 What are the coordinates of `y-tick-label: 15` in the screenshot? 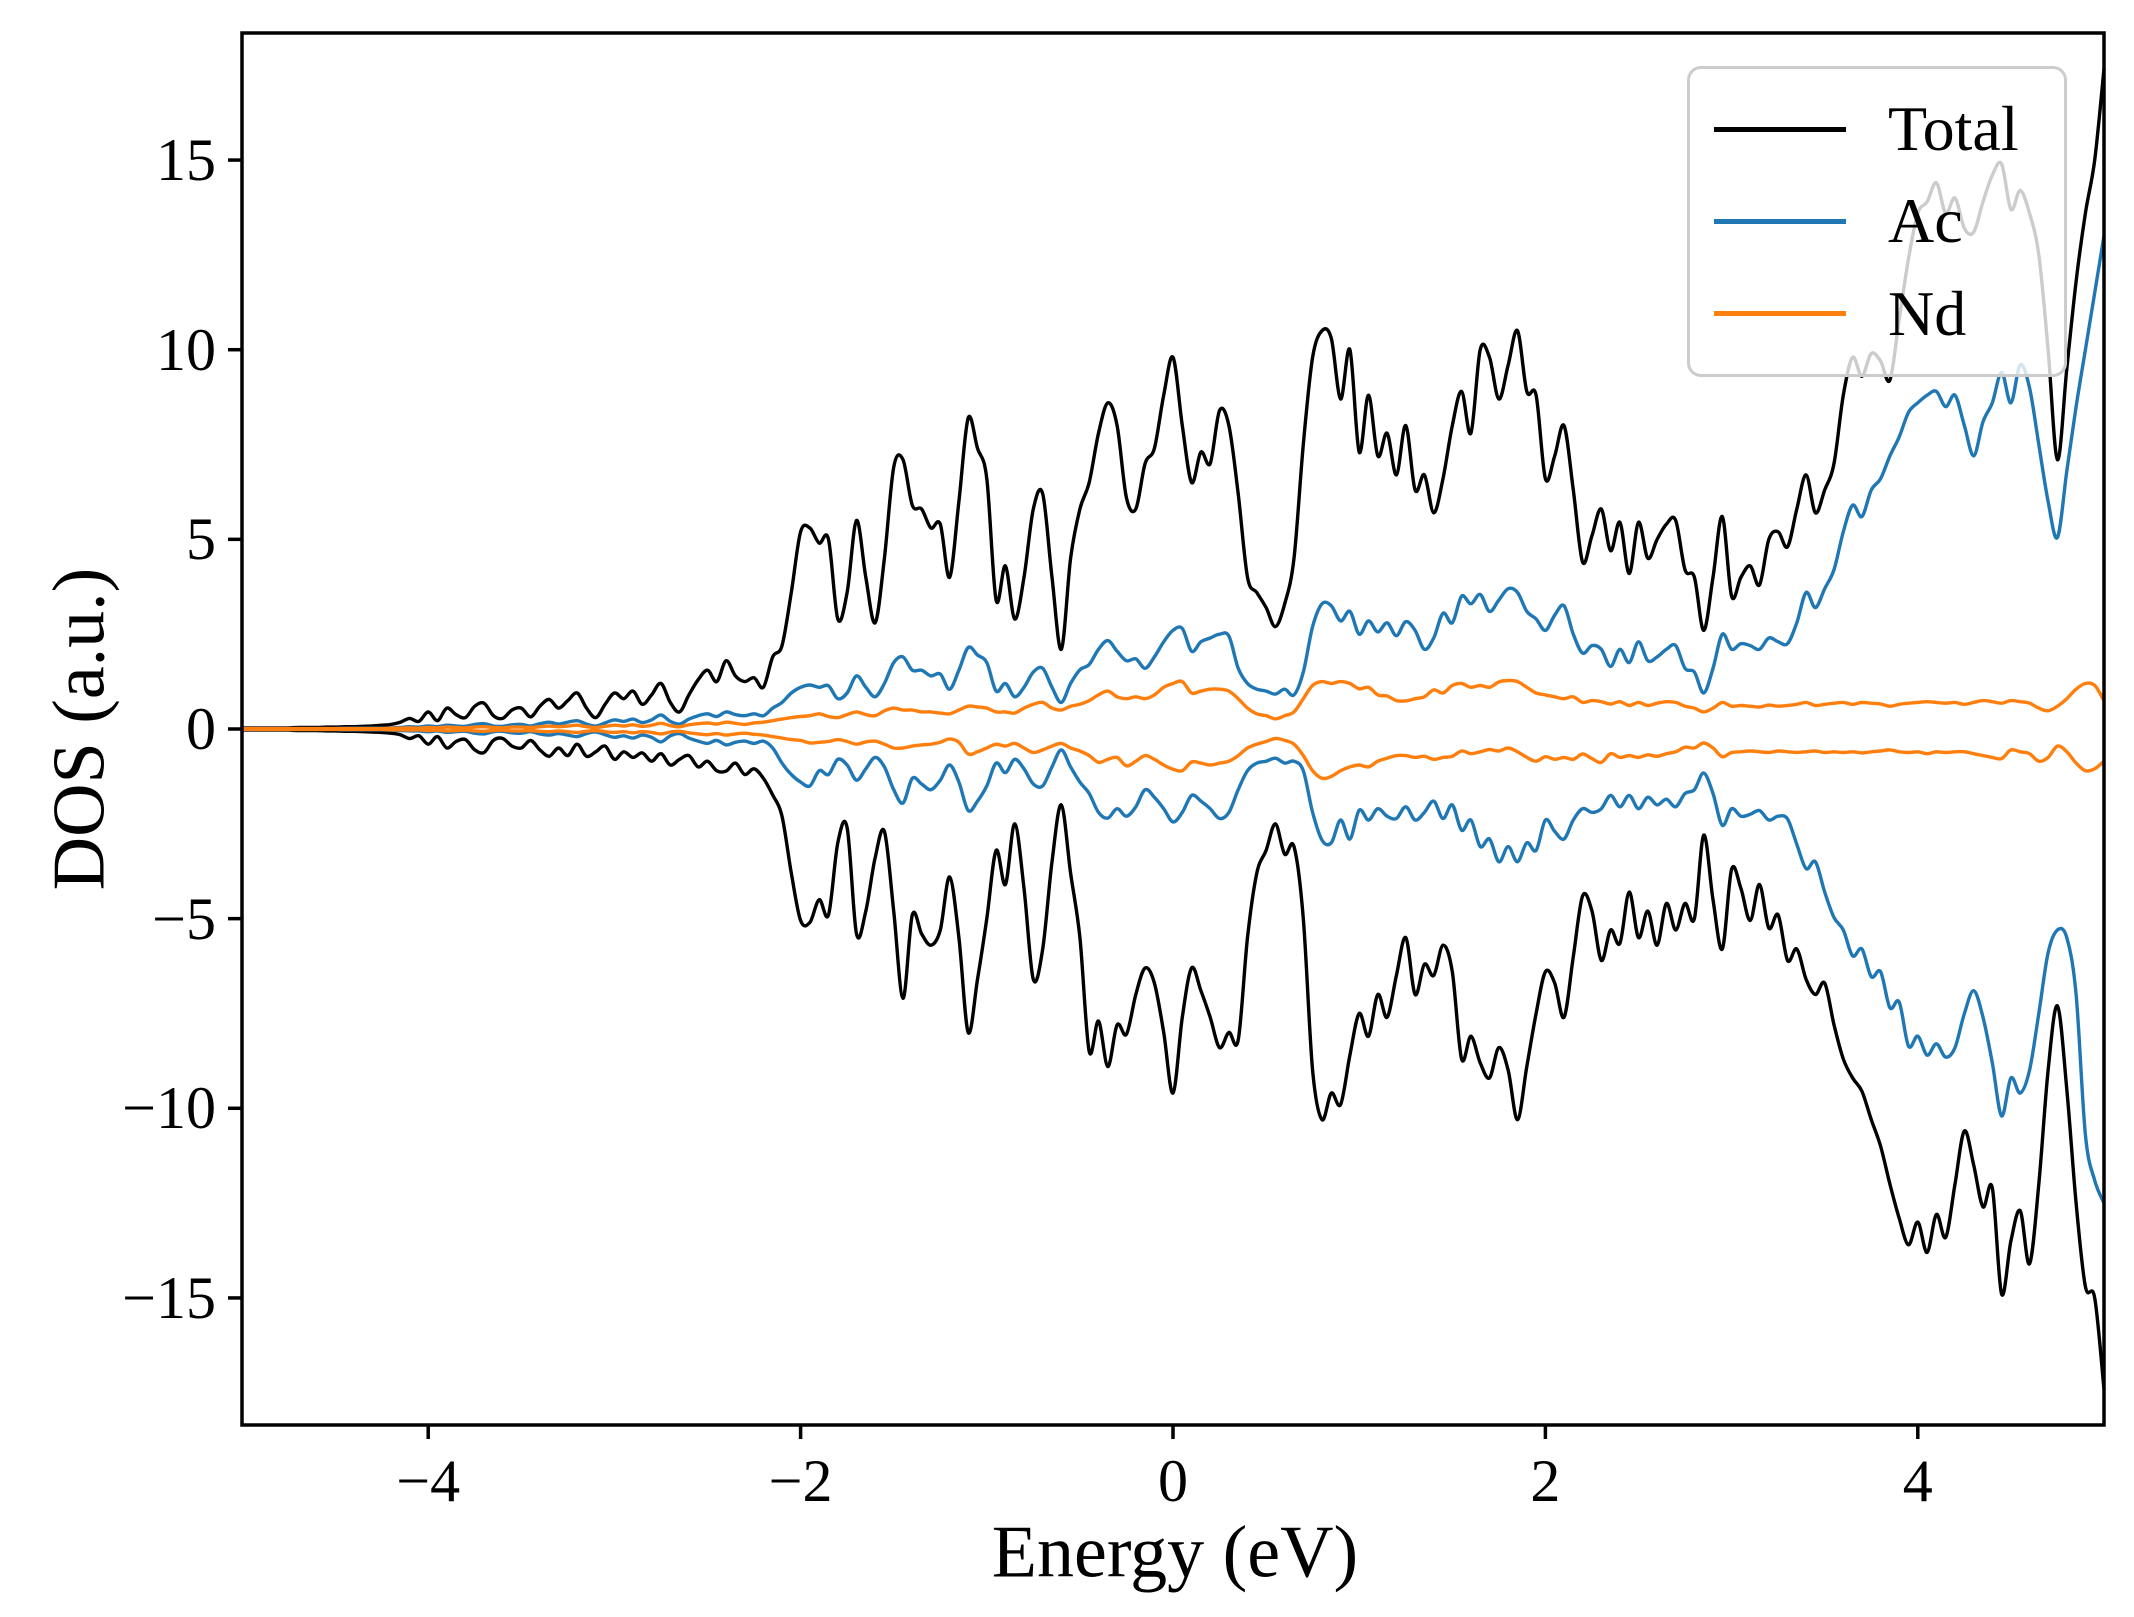 It's located at (186, 160).